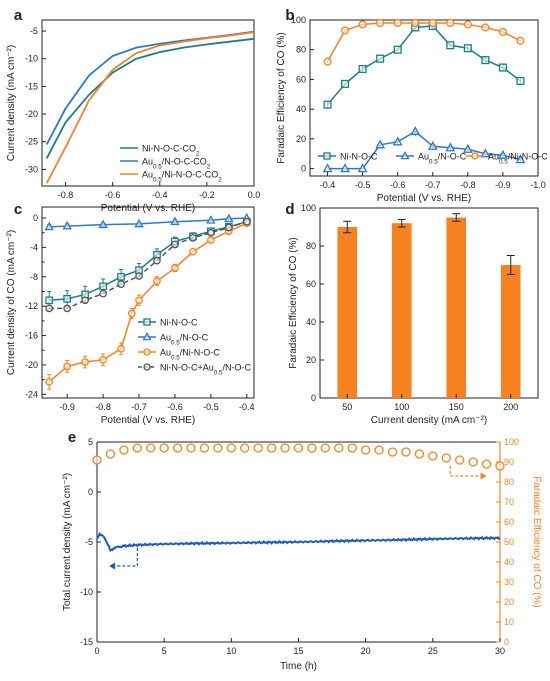  I want to click on x-tick-label: -0.5, so click(211, 407).